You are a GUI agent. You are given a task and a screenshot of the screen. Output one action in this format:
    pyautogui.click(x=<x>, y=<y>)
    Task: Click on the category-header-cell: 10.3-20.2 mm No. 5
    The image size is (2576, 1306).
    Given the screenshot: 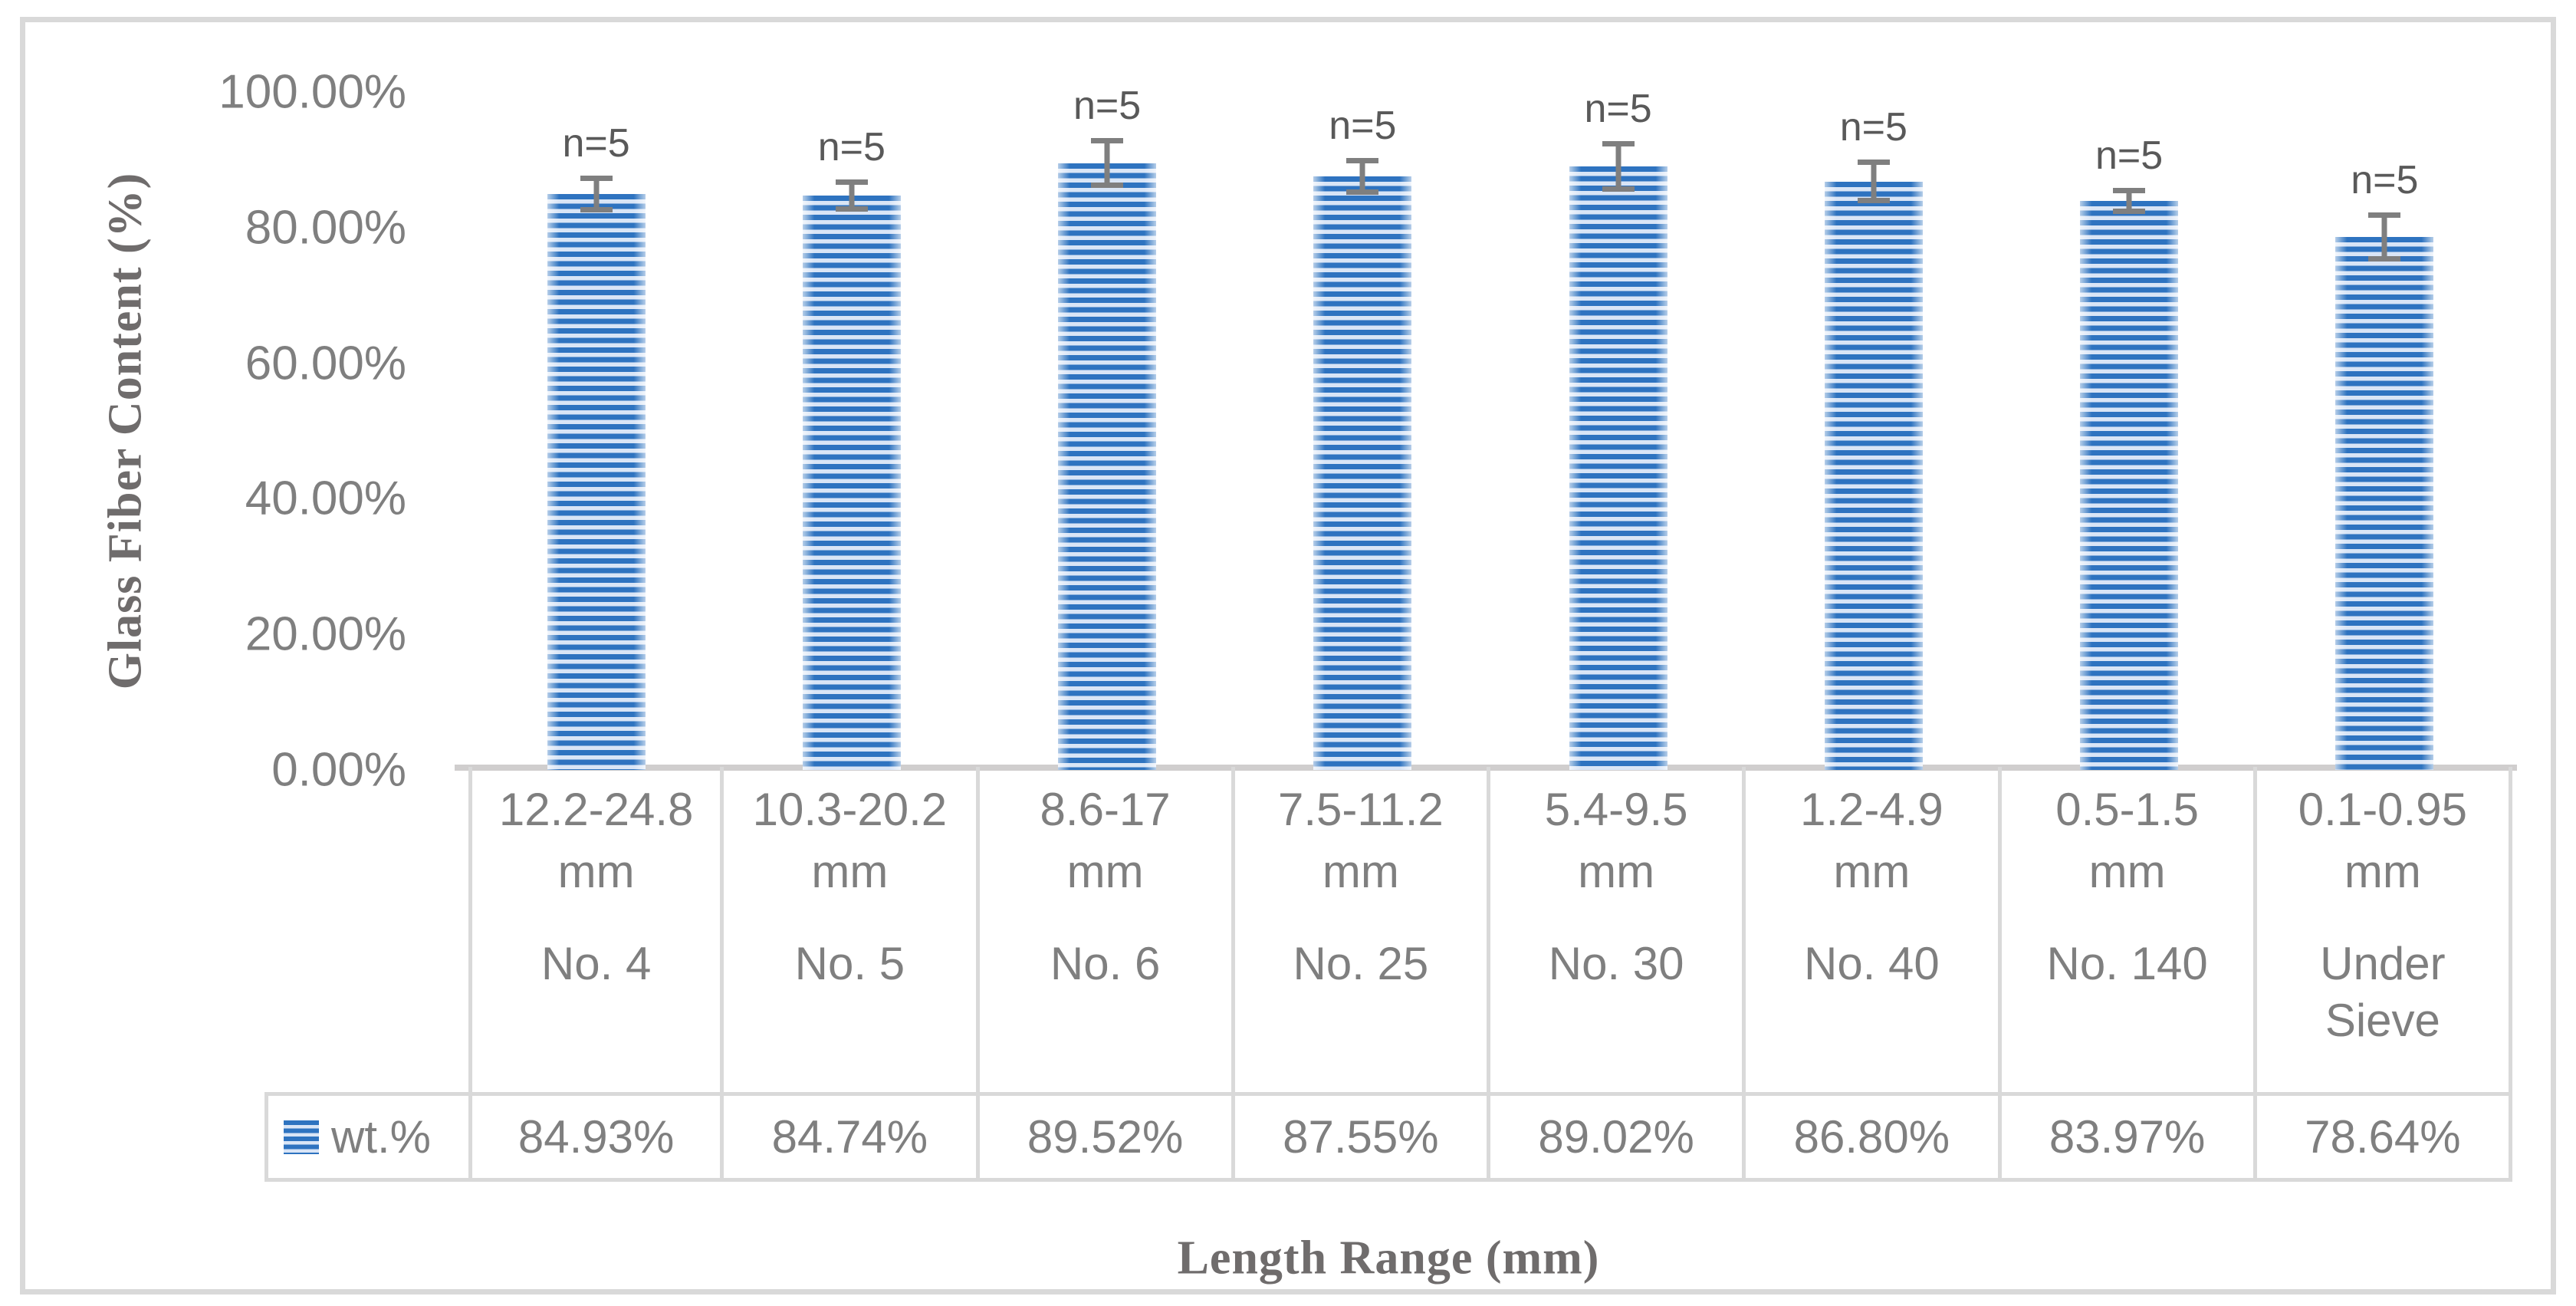 What is the action you would take?
    pyautogui.click(x=852, y=929)
    